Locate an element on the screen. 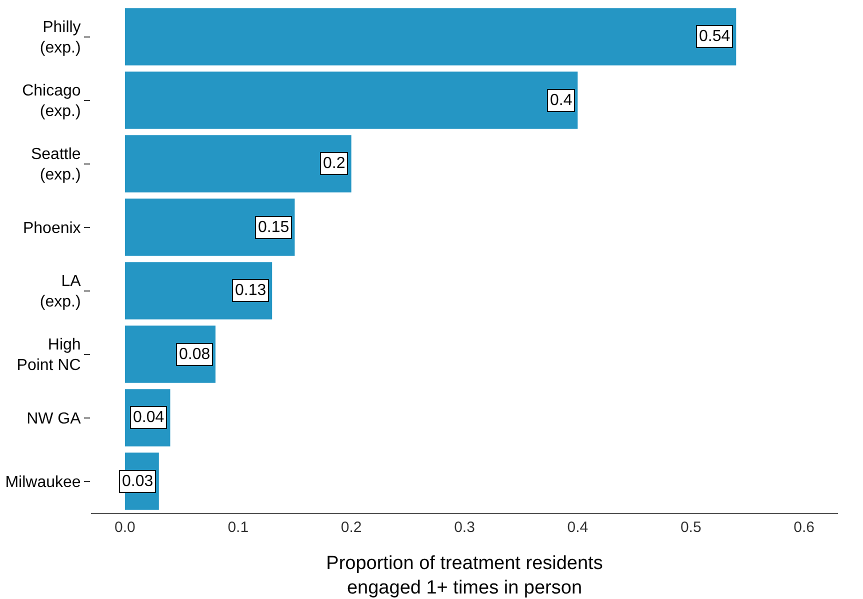 The width and height of the screenshot is (863, 599). data-label: 0.08 is located at coordinates (194, 354).